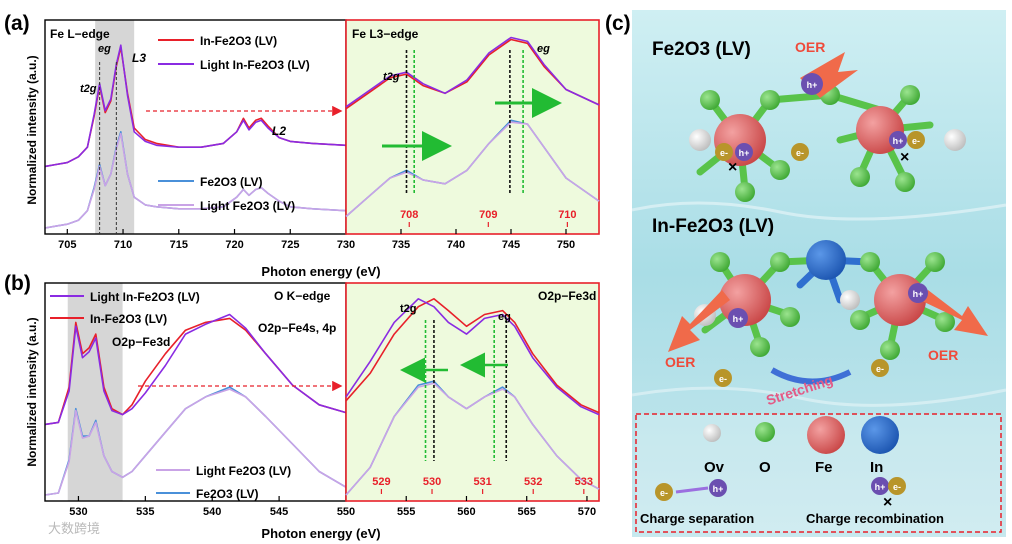 This screenshot has width=1012, height=544. Describe the element at coordinates (141, 342) in the screenshot. I see `b-annotation-fe3d: O2p−Fe3d` at that location.